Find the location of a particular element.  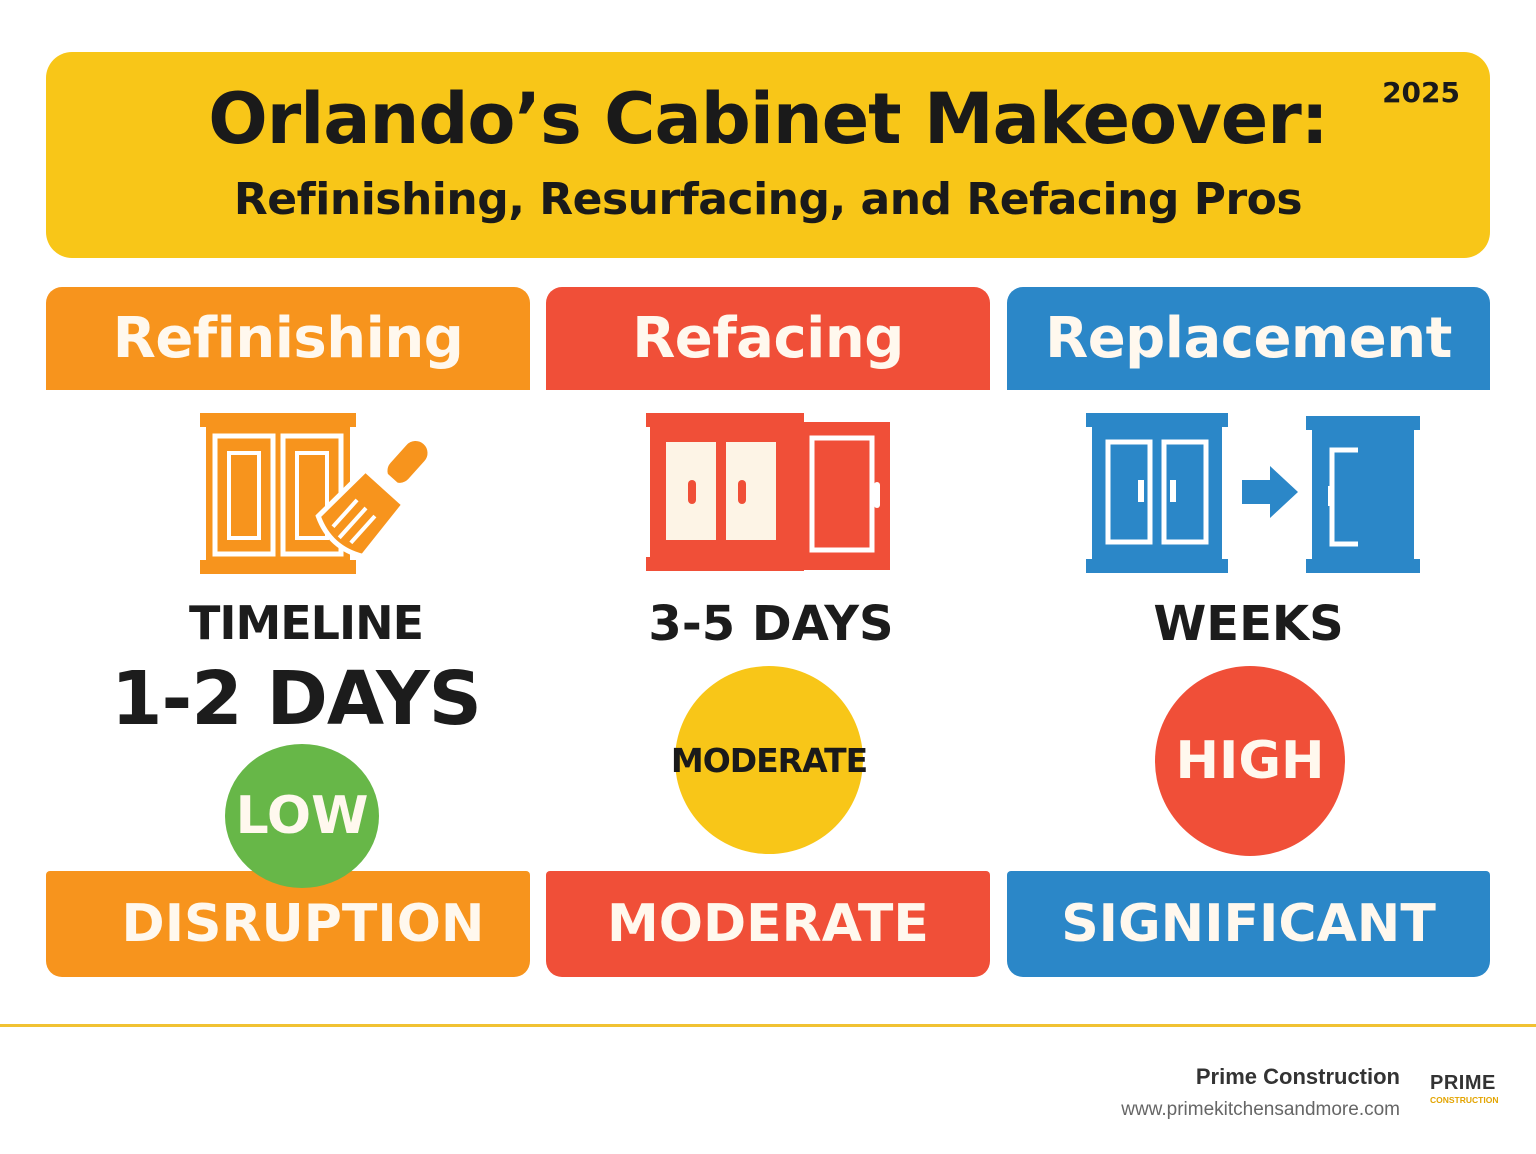

cabinet-new-door-icon is located at coordinates (768, 492).